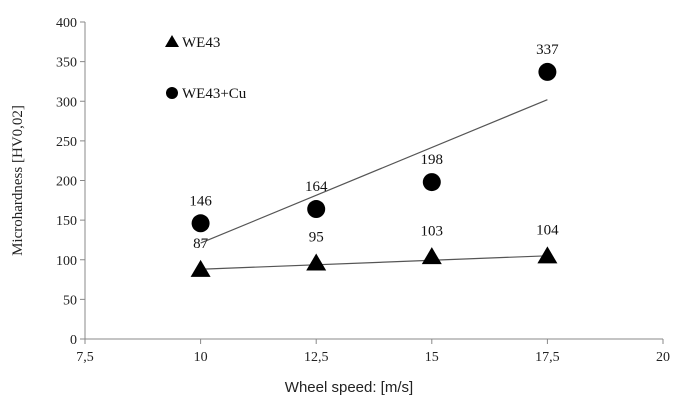 The image size is (679, 397). I want to click on data-label: 146, so click(200, 201).